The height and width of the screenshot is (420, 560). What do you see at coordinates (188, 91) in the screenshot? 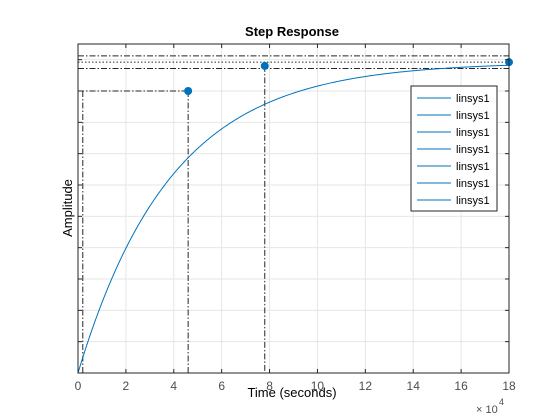
I see `rise-end-marker` at bounding box center [188, 91].